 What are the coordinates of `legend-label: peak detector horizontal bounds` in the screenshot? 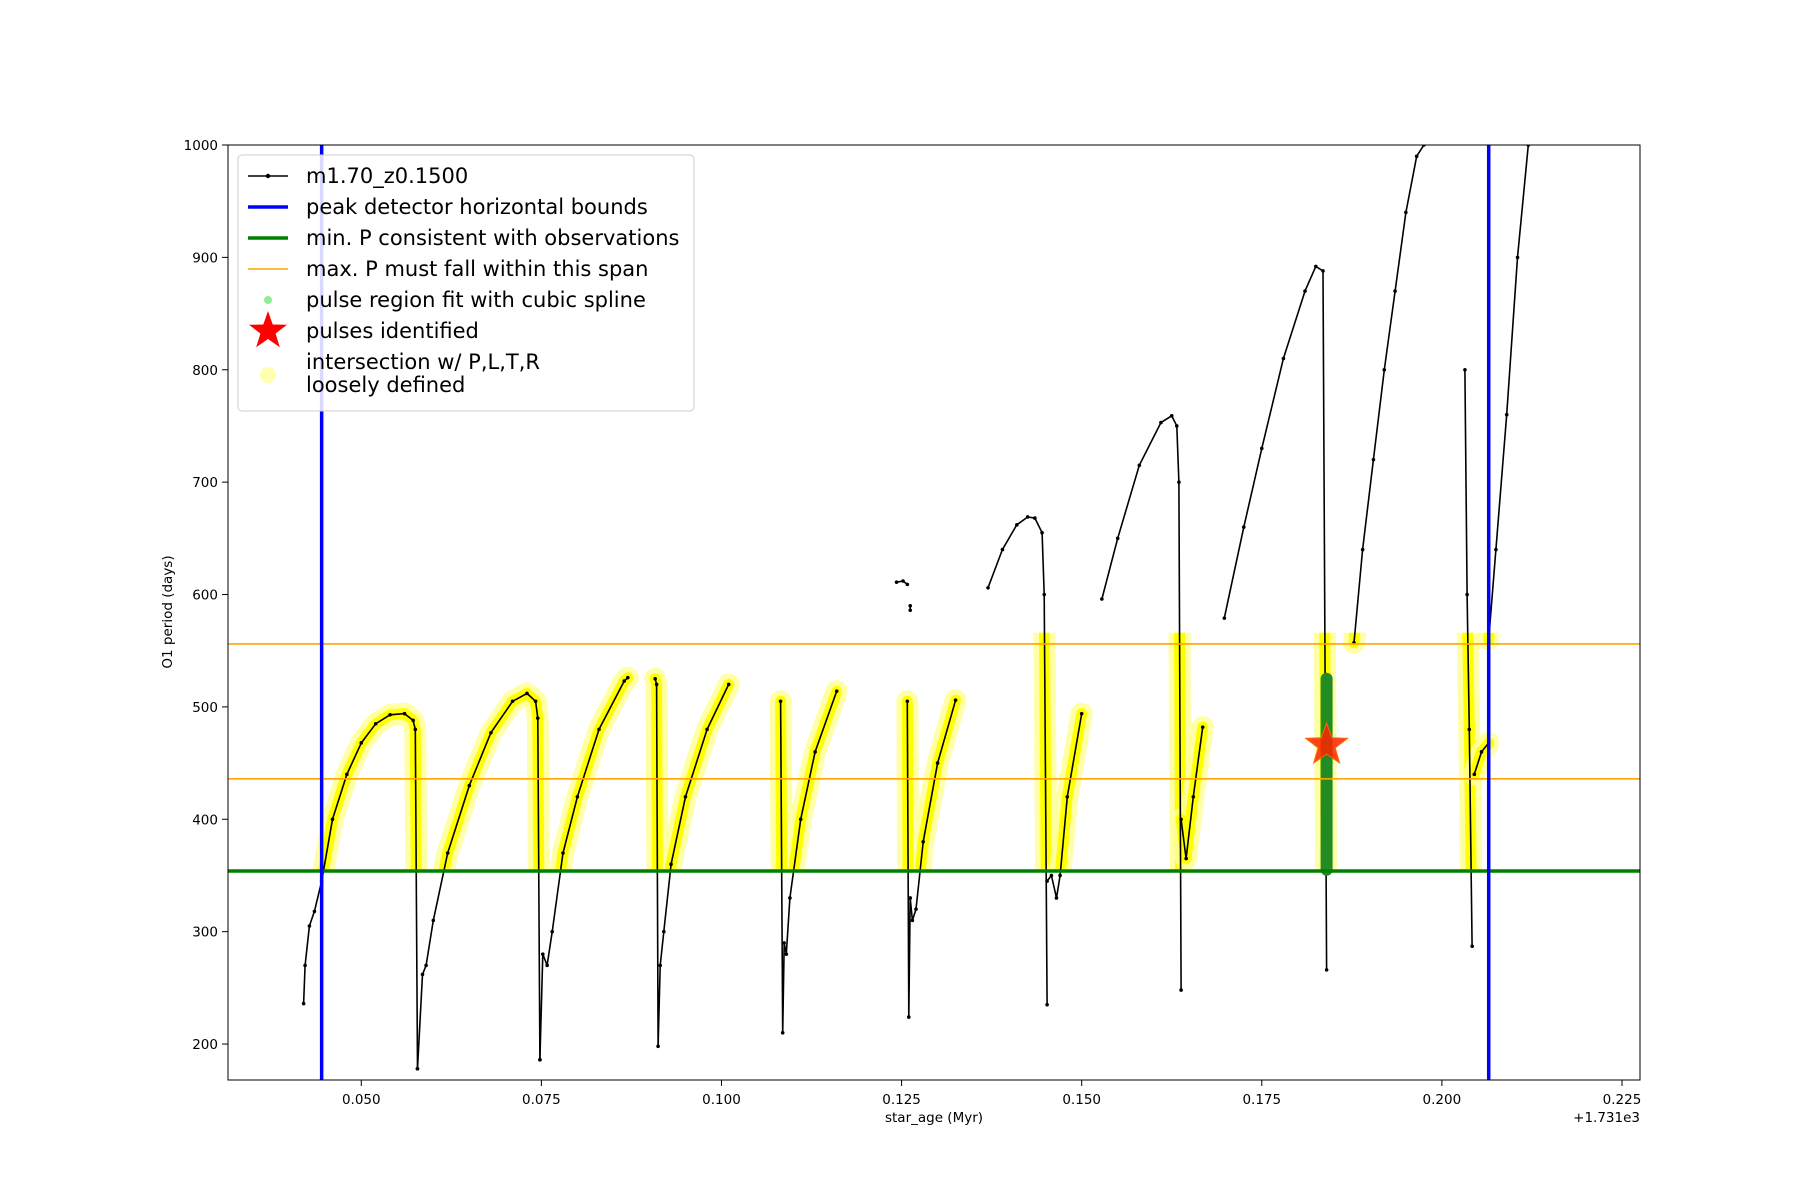 It's located at (477, 207).